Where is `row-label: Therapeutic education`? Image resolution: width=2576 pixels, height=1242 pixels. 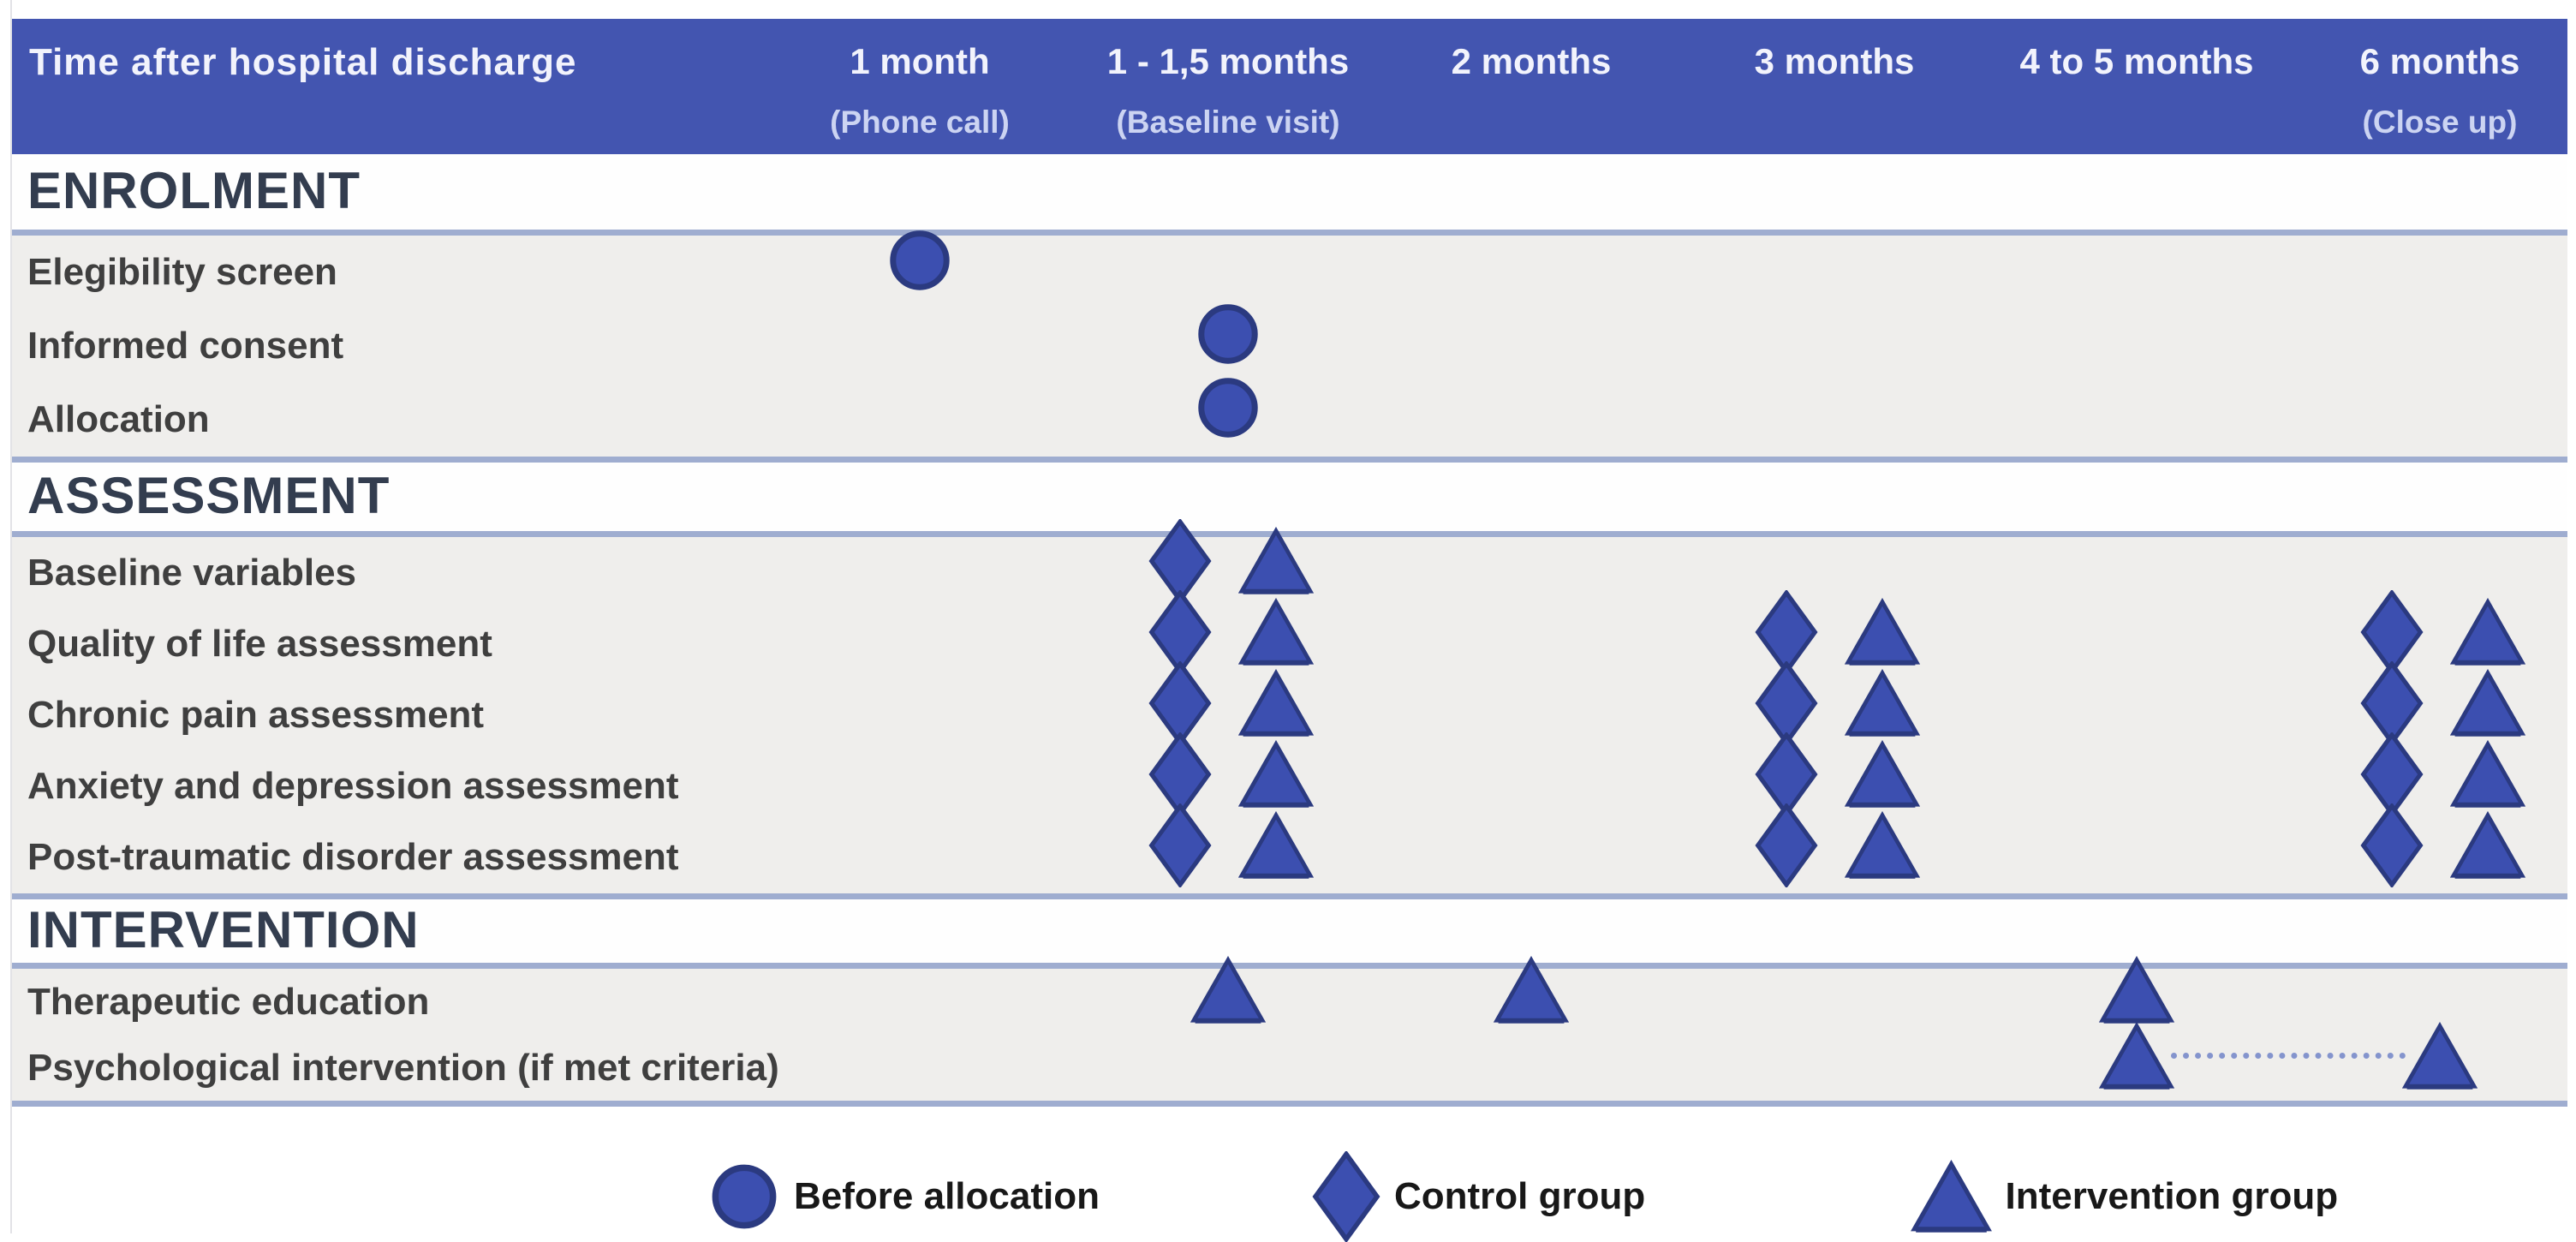 row-label: Therapeutic education is located at coordinates (228, 1001).